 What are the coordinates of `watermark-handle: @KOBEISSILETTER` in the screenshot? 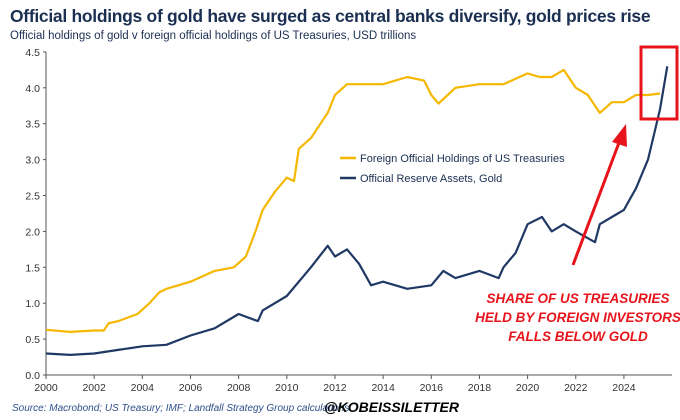 It's located at (391, 407).